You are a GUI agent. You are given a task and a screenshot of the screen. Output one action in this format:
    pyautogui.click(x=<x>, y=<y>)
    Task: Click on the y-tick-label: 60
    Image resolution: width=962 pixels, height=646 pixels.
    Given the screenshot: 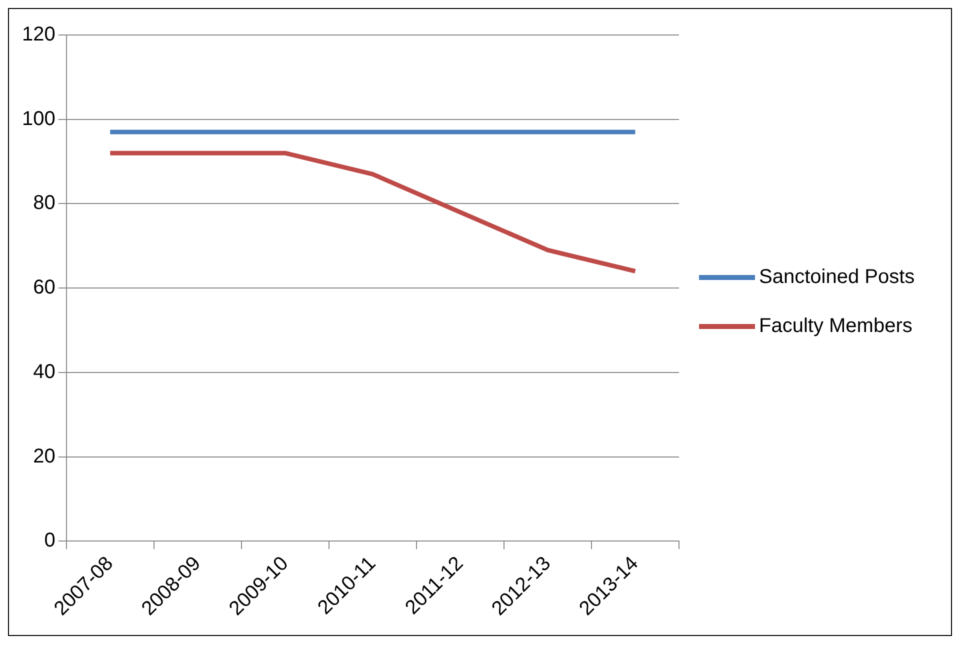 What is the action you would take?
    pyautogui.click(x=44, y=287)
    